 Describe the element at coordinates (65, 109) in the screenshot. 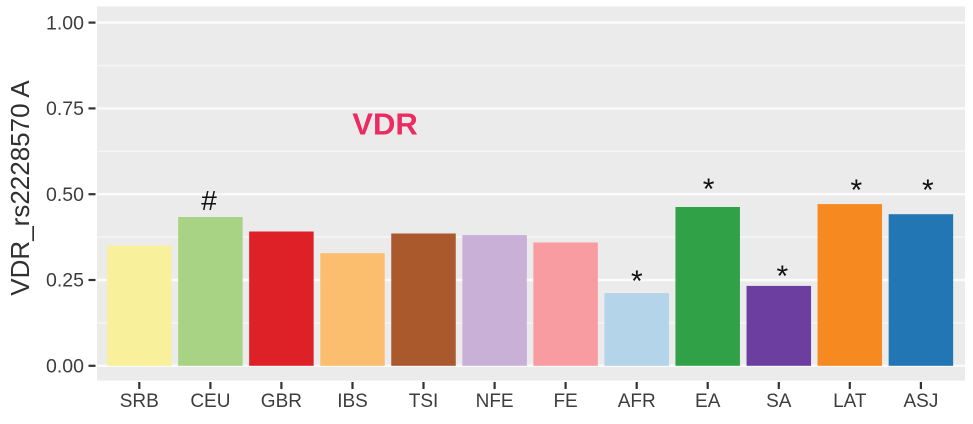

I see `svg-text: 0.75` at that location.